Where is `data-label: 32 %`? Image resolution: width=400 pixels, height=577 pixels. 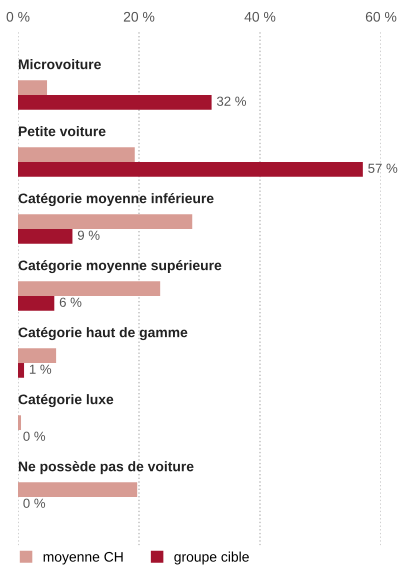 data-label: 32 % is located at coordinates (231, 101).